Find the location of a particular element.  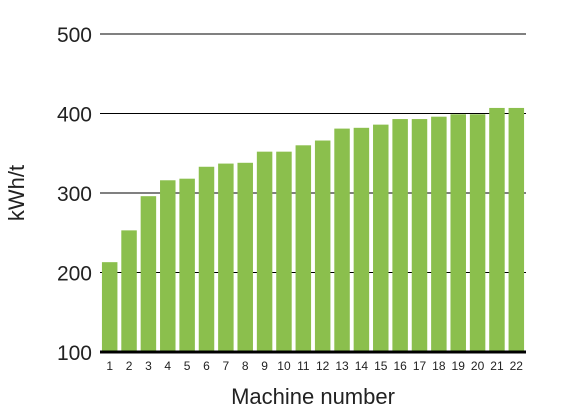

x-tick-label-16: 16 is located at coordinates (400, 366).